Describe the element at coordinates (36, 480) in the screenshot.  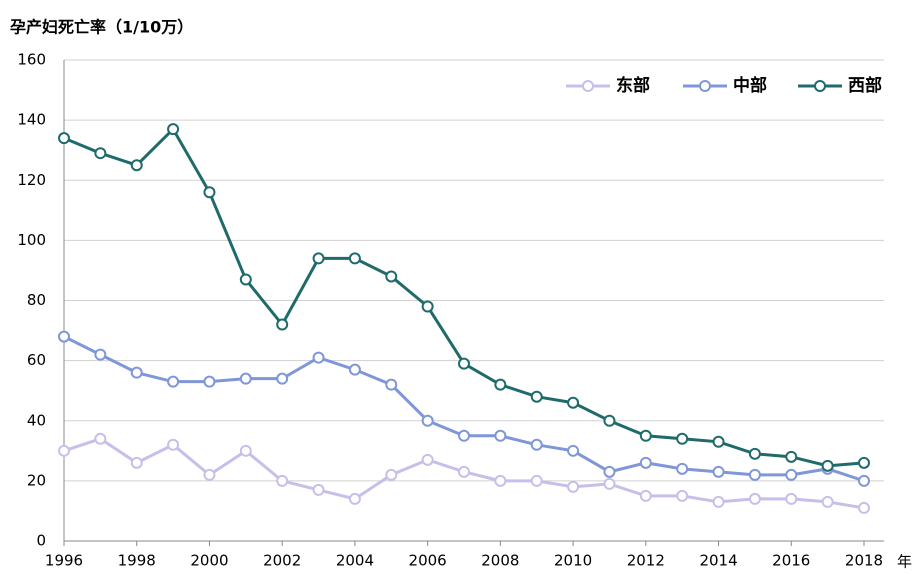
I see `y-tick-label: 20` at that location.